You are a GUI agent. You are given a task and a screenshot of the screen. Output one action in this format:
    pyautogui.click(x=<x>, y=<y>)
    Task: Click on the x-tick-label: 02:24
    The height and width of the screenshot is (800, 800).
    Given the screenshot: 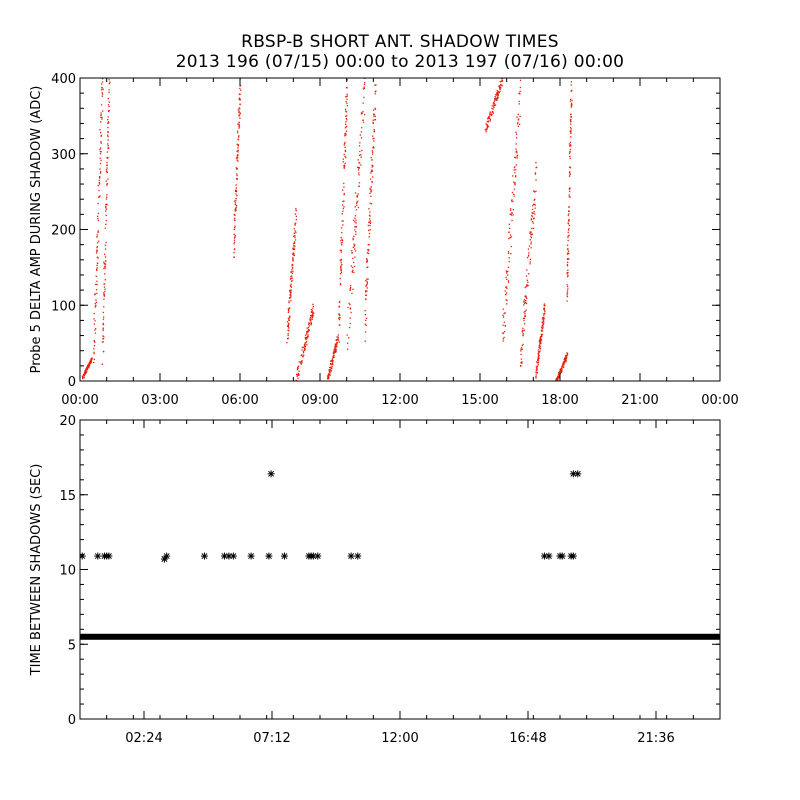 What is the action you would take?
    pyautogui.click(x=143, y=738)
    